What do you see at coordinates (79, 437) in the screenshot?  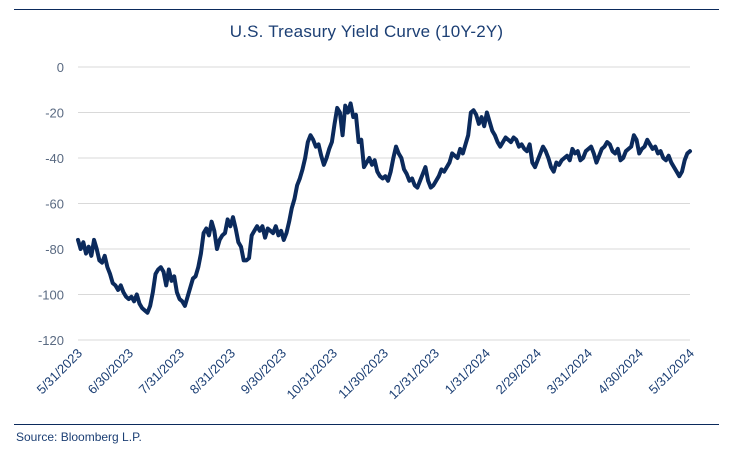 I see `source-note: Source: Bloomberg L.P.` at bounding box center [79, 437].